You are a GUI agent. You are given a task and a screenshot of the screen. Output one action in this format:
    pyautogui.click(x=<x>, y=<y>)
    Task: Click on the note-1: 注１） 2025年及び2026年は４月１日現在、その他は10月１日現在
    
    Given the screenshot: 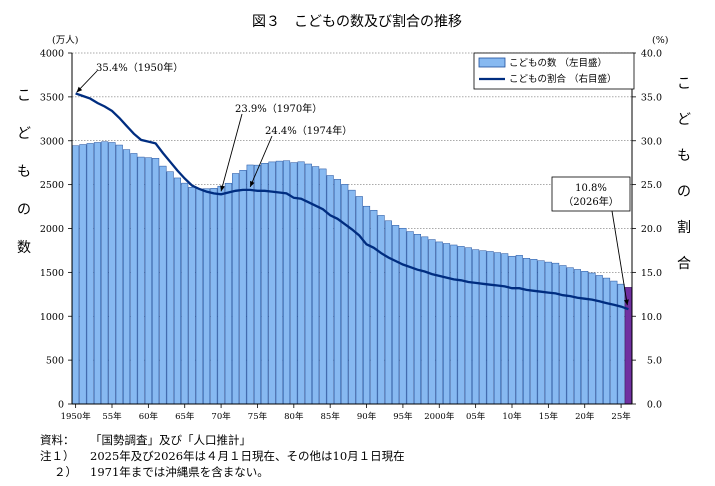 What is the action you would take?
    pyautogui.click(x=222, y=456)
    